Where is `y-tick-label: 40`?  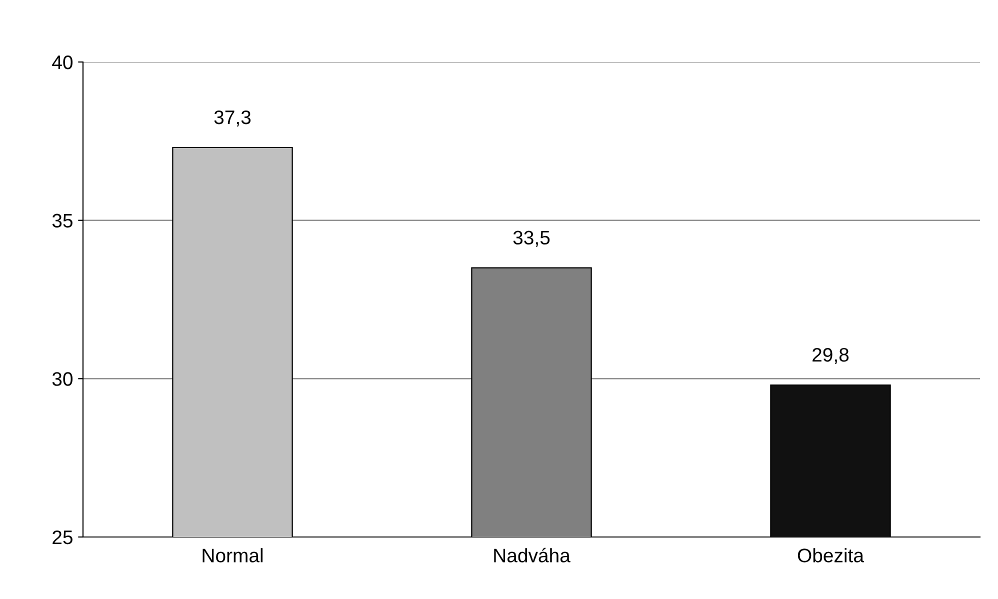 y-tick-label: 40 is located at coordinates (62, 62).